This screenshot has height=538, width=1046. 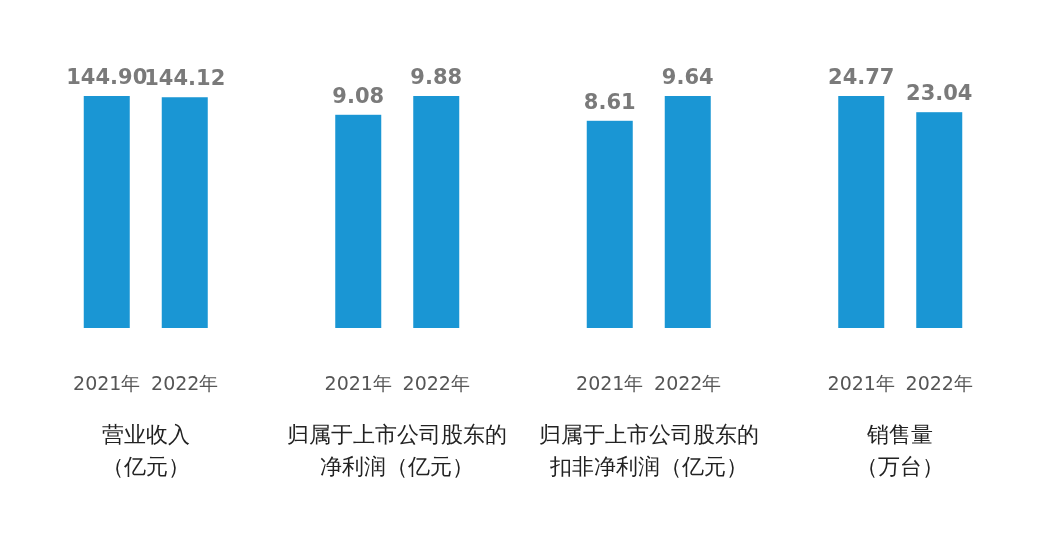 I want to click on x-axis-title: 归属于上市公司股东的净利润（亿元）, so click(x=397, y=450).